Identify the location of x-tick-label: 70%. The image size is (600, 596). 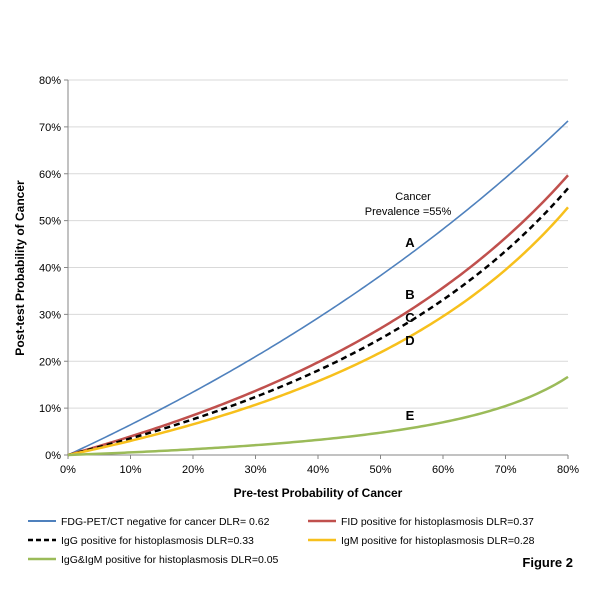
(505, 470).